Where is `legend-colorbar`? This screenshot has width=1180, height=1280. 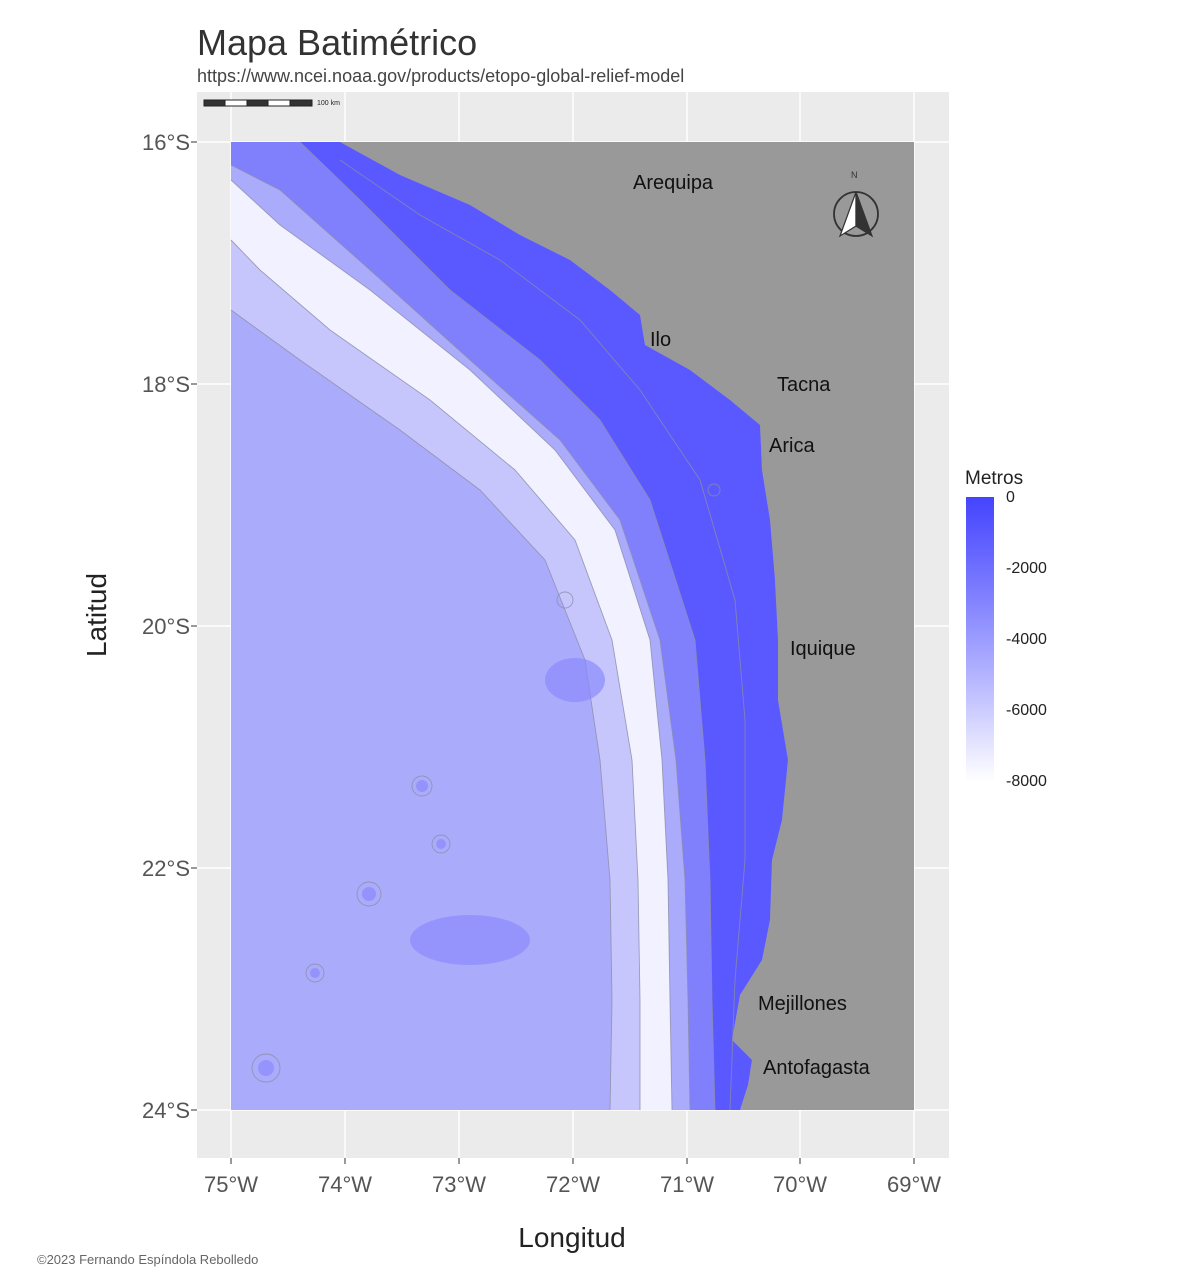 legend-colorbar is located at coordinates (980, 639).